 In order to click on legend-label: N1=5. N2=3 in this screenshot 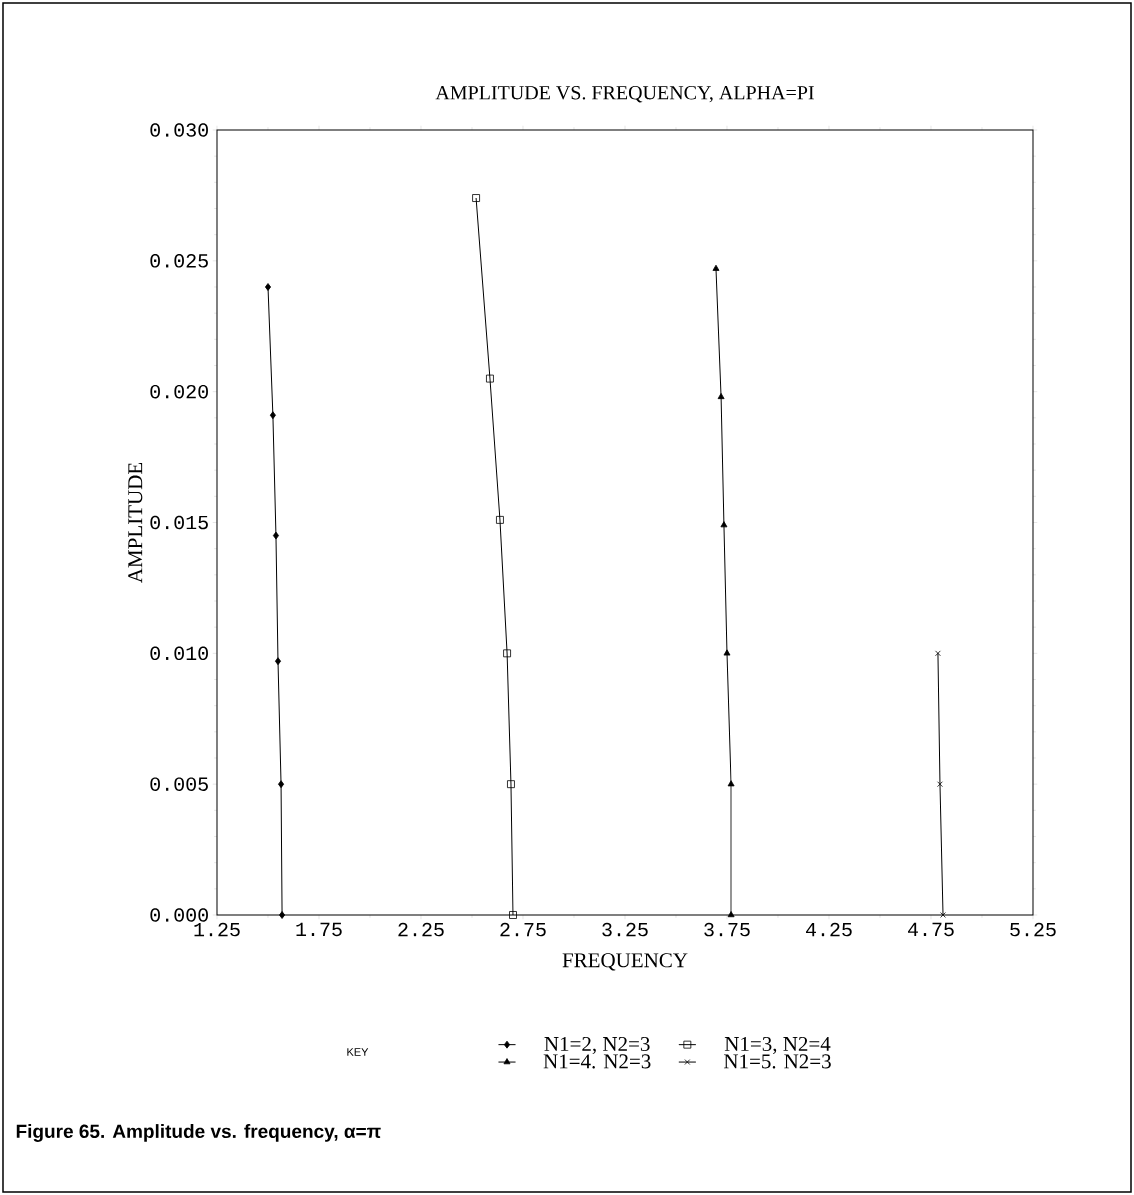, I will do `click(777, 1061)`.